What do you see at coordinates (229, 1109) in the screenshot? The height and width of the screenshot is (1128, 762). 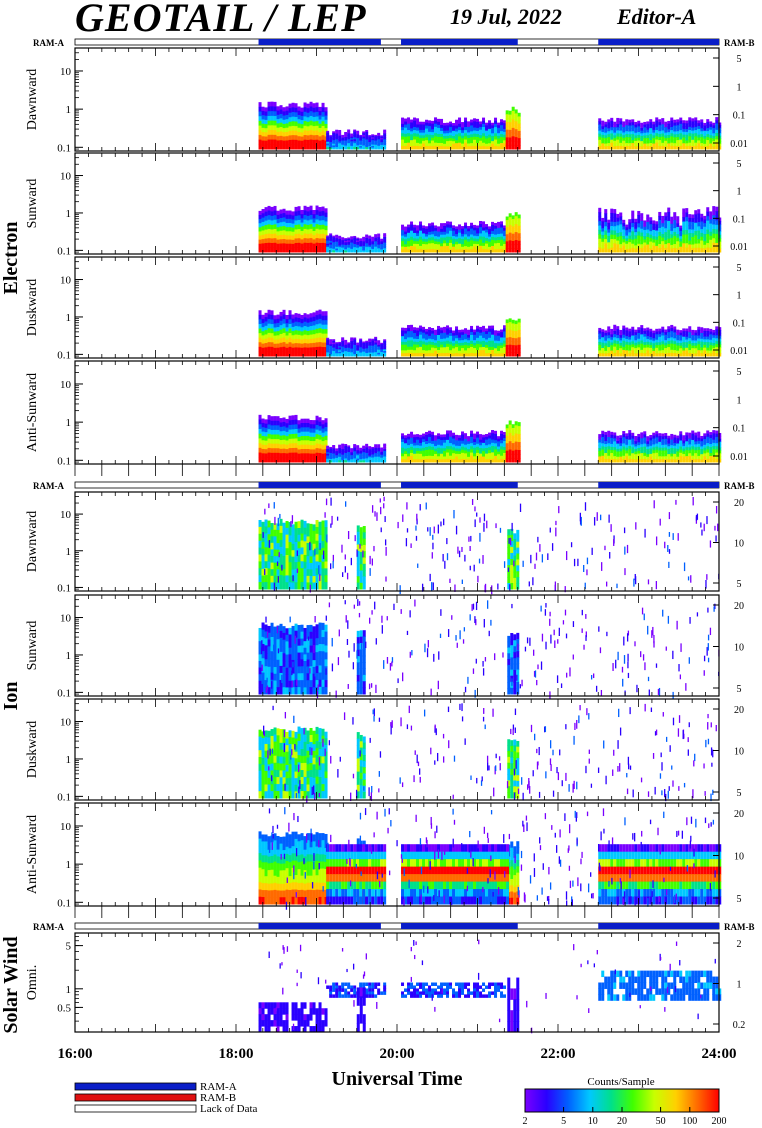 I see `legend-label: Lack of Data` at bounding box center [229, 1109].